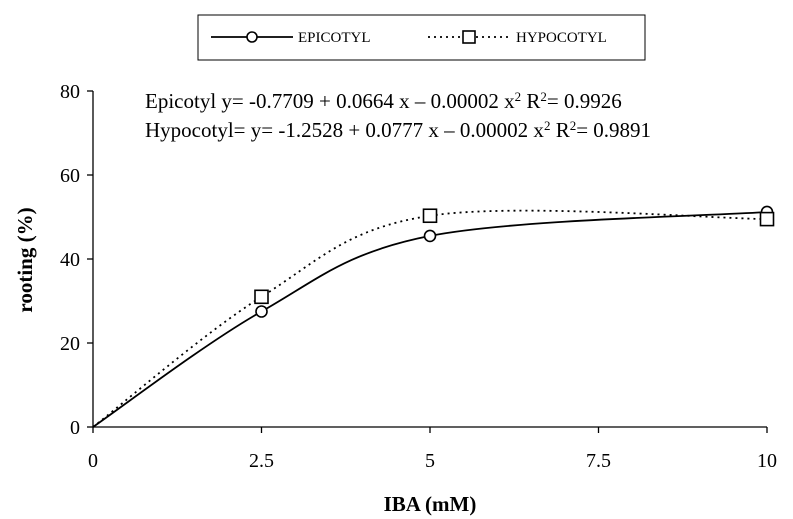  Describe the element at coordinates (70, 92) in the screenshot. I see `y-tick-label: 80` at that location.